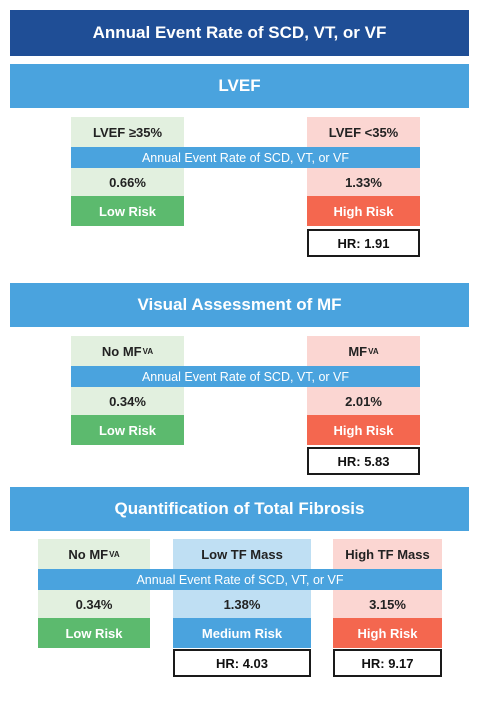  What do you see at coordinates (363, 351) in the screenshot?
I see `group-label-mf: MF VA` at bounding box center [363, 351].